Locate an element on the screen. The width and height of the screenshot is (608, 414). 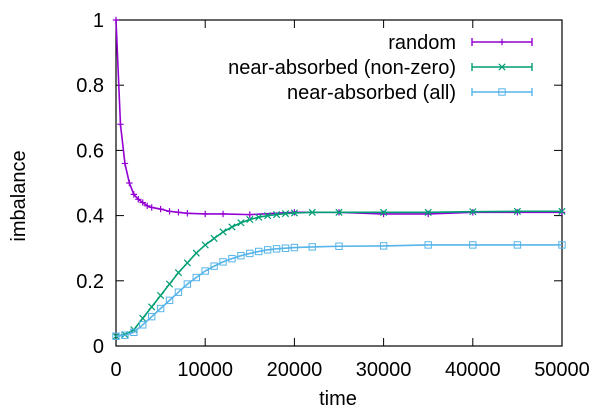
y-tick-label: 0.8 is located at coordinates (90, 86).